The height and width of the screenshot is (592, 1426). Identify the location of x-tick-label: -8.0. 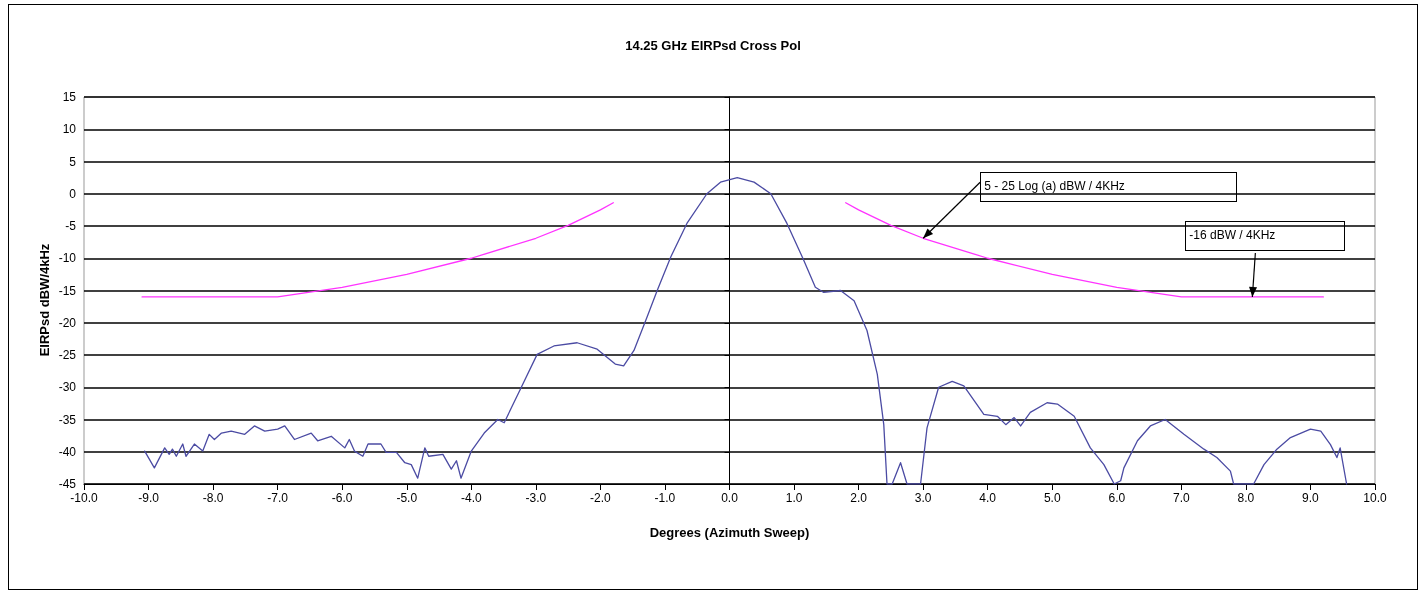
(213, 498).